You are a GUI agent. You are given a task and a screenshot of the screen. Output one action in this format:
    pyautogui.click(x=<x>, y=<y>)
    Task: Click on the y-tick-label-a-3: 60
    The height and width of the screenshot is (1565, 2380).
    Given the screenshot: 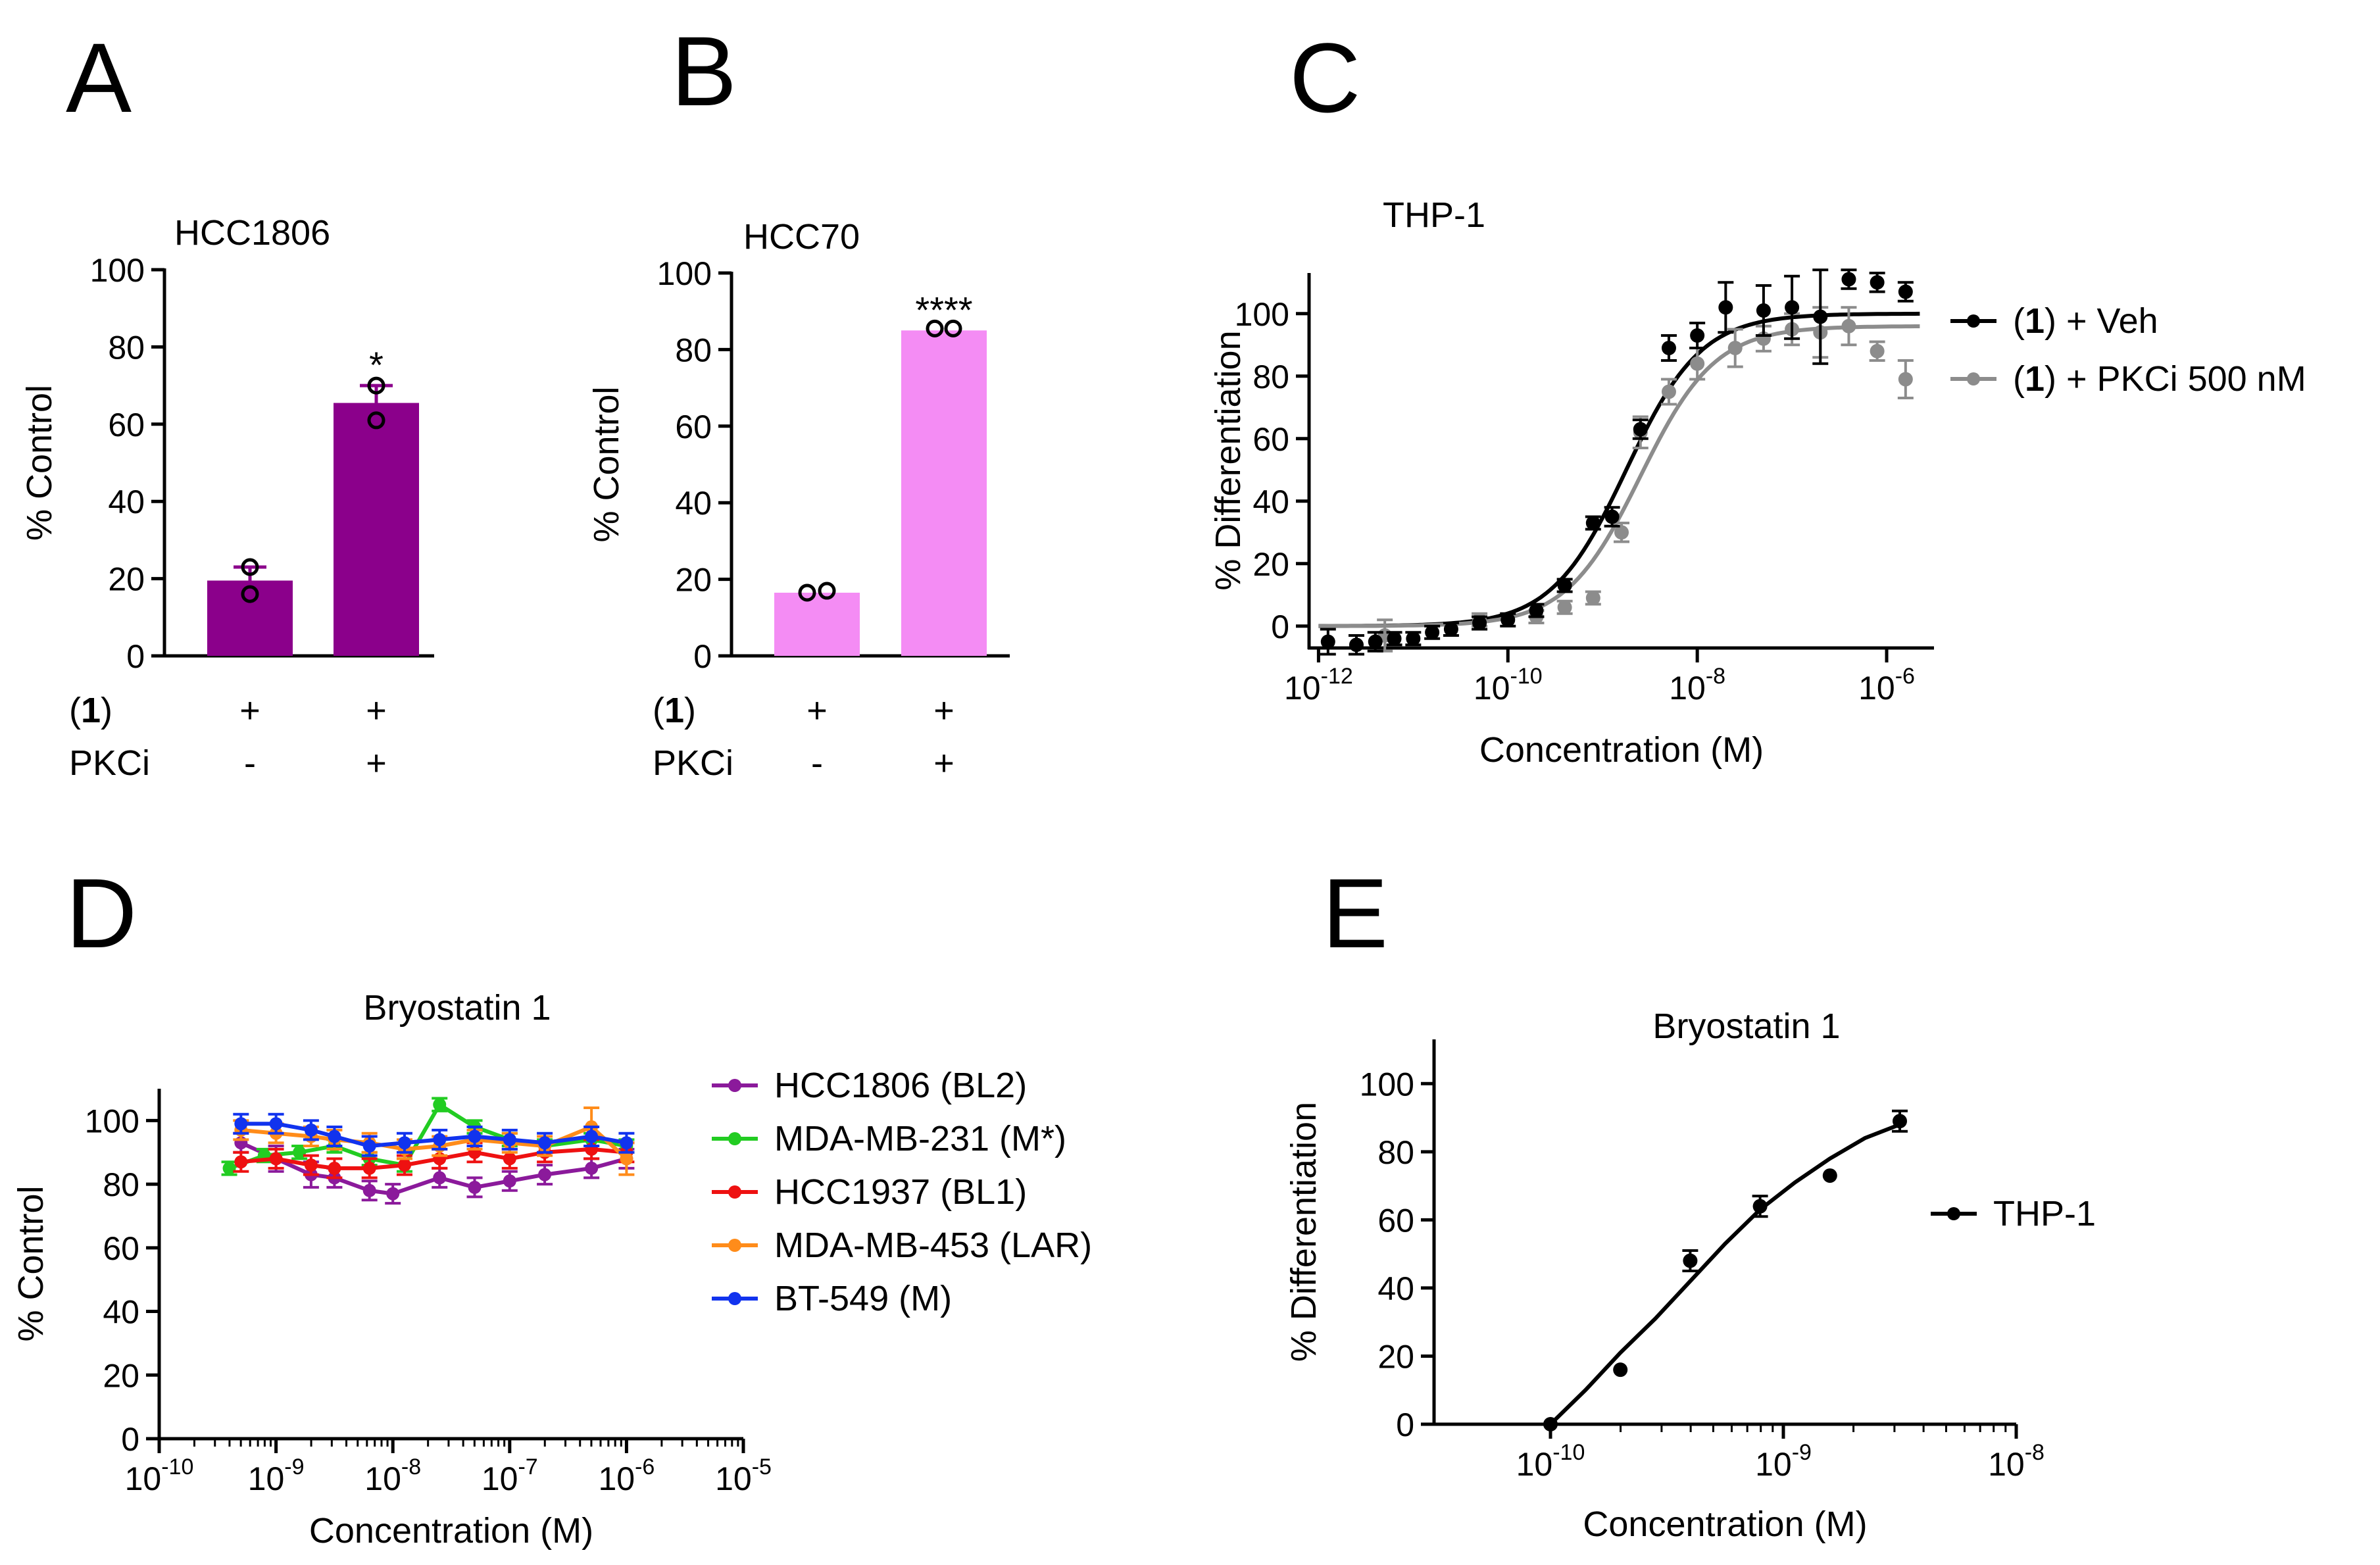 What is the action you would take?
    pyautogui.click(x=126, y=425)
    